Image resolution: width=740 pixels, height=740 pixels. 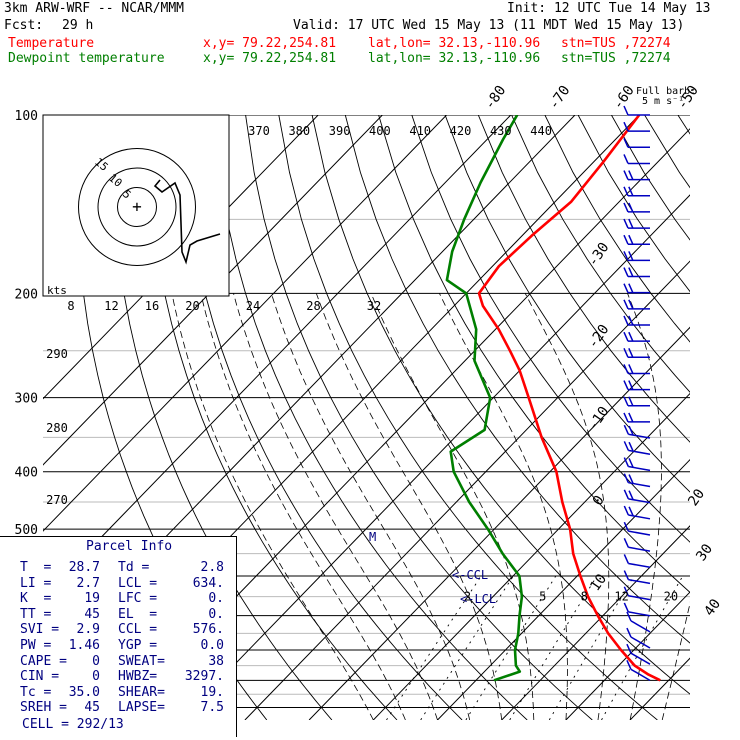 What do you see at coordinates (542, 597) in the screenshot?
I see `mixing-ratio-label-5: 5` at bounding box center [542, 597].